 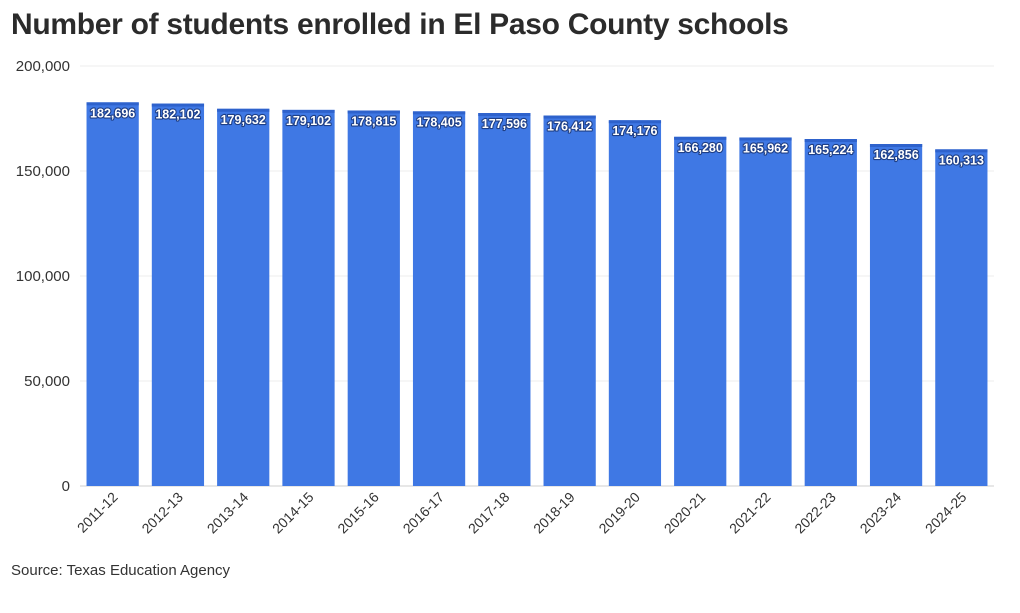 I want to click on x-tick-label: 2023-24, so click(x=881, y=513).